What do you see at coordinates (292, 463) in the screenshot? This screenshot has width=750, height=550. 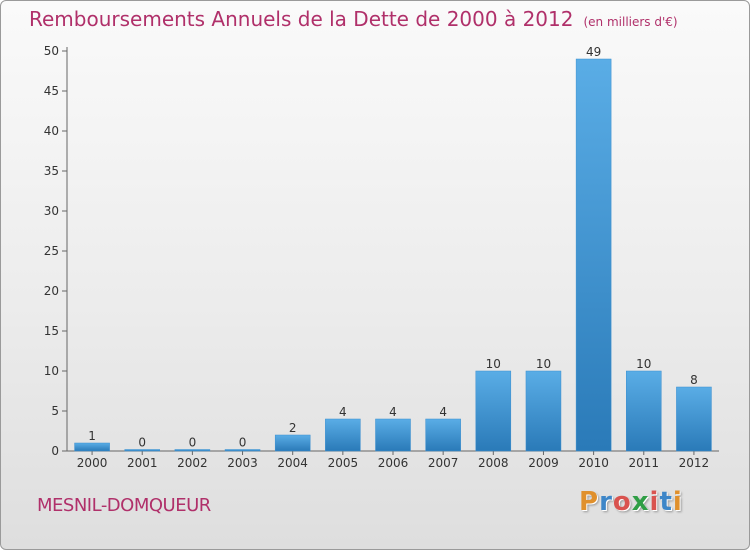 I see `x-tick-label-2004: 2004` at bounding box center [292, 463].